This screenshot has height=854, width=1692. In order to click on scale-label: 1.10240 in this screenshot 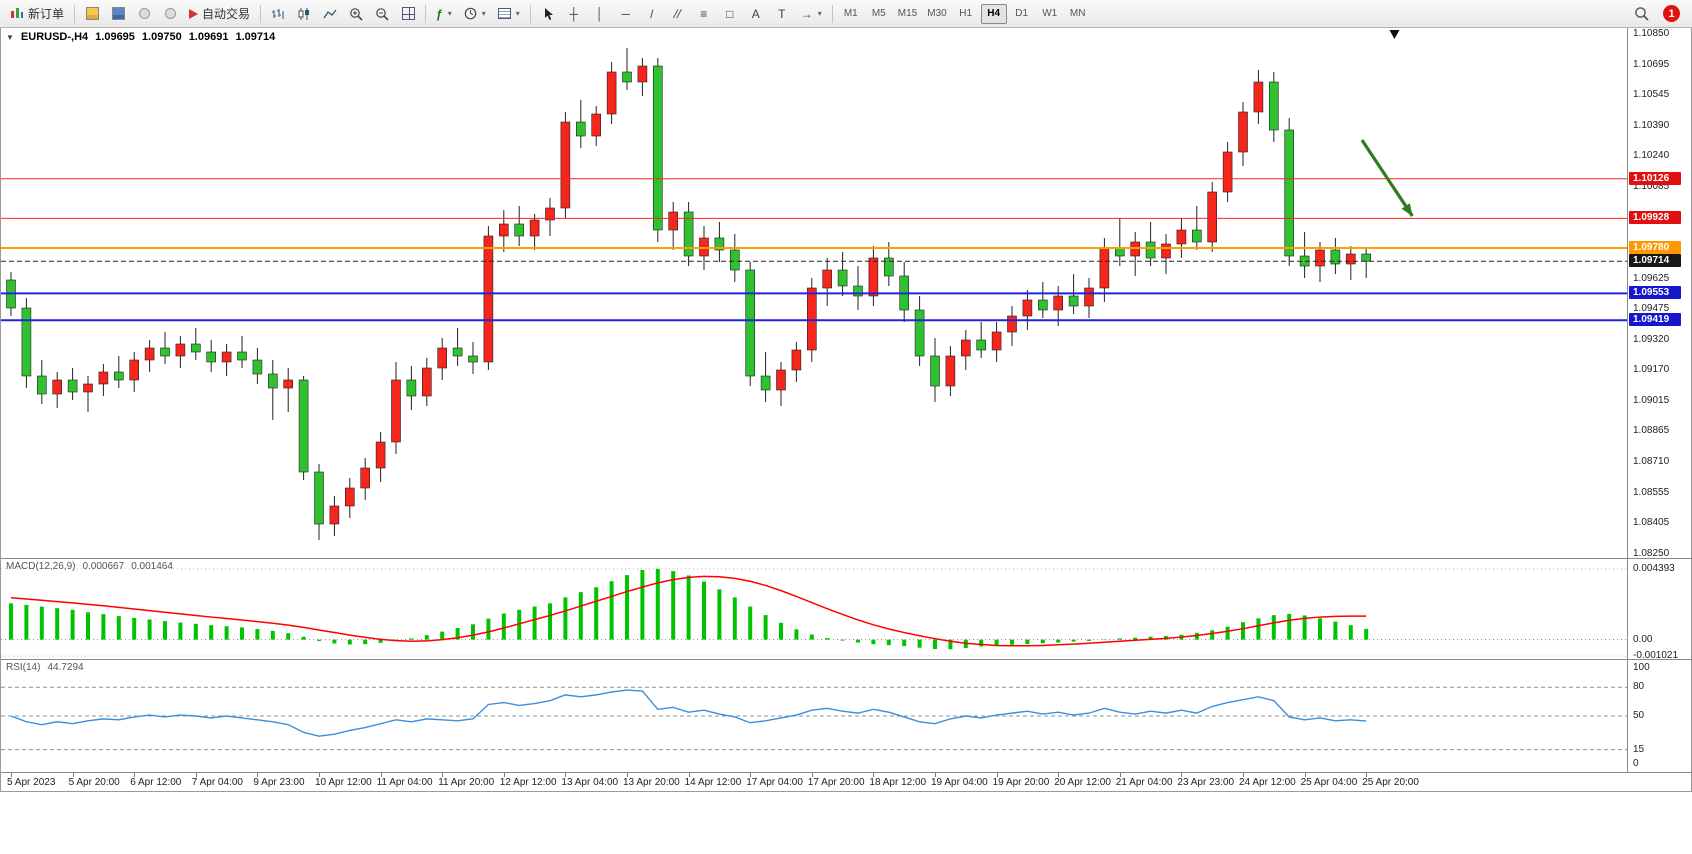, I will do `click(1651, 155)`.